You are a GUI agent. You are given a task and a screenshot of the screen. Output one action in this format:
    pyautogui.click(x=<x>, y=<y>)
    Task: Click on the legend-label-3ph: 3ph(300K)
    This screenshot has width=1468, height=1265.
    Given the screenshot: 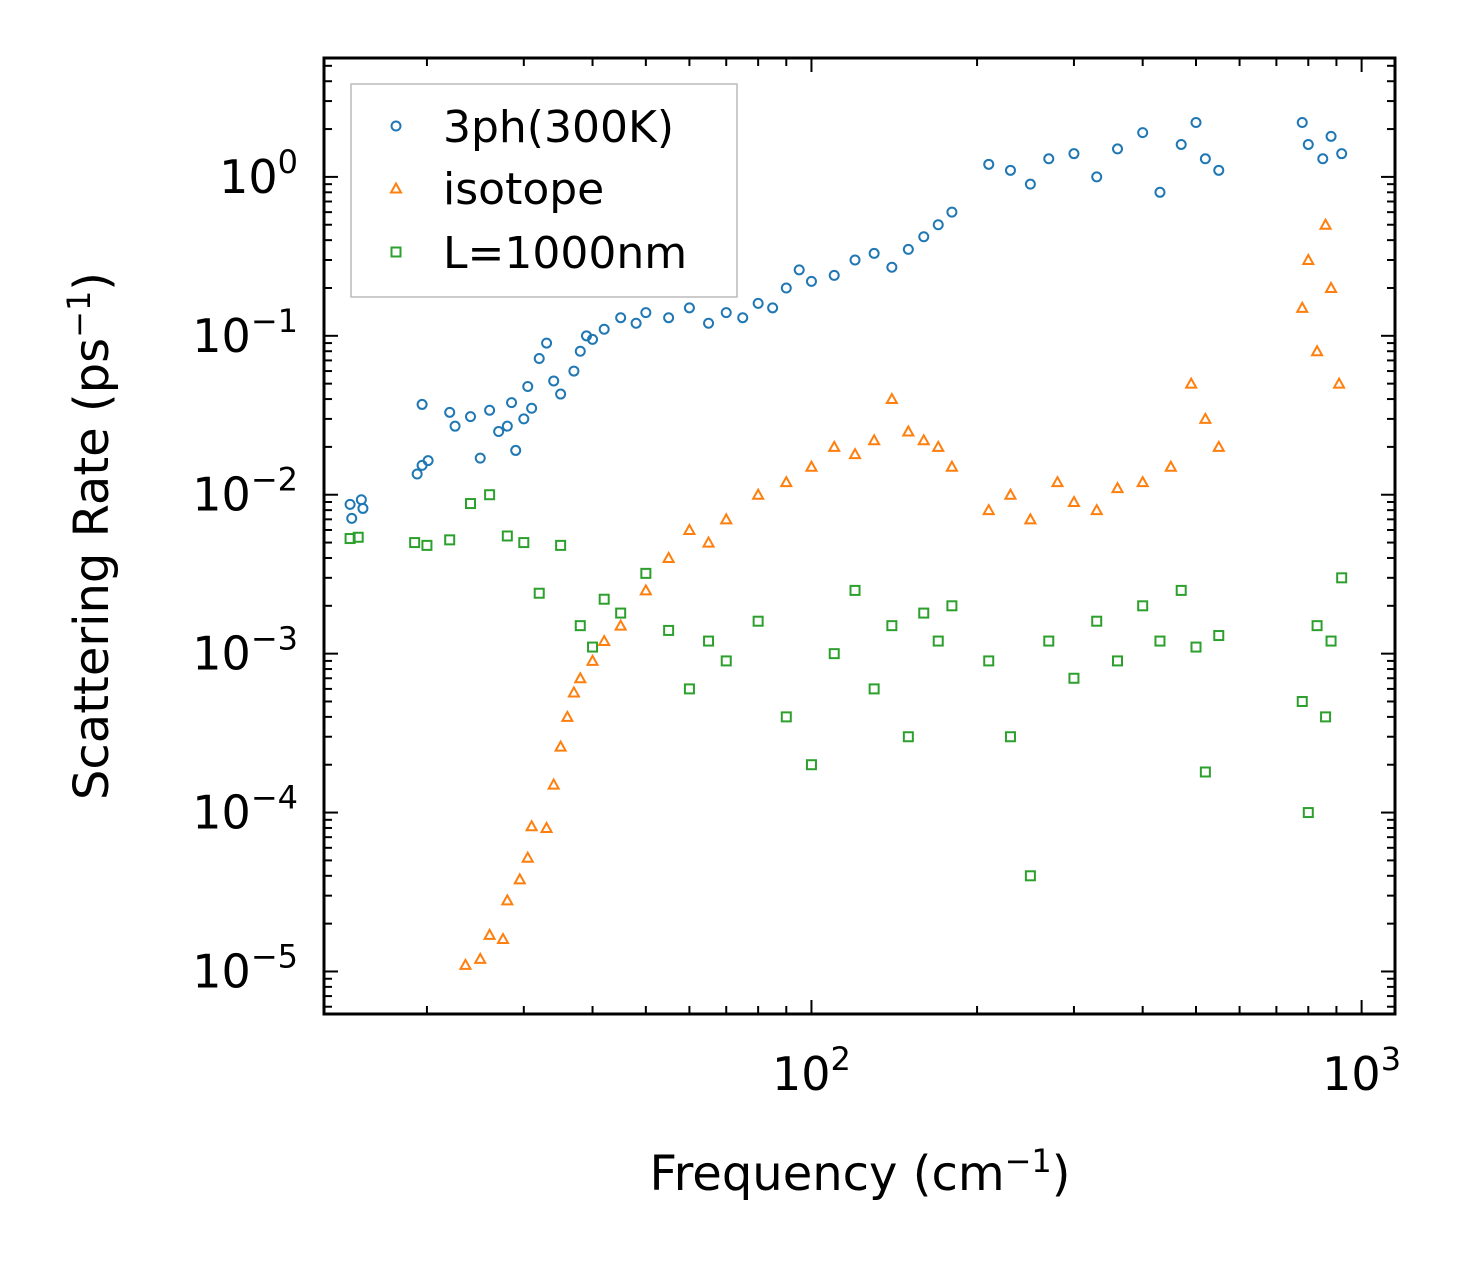 What is the action you would take?
    pyautogui.click(x=558, y=127)
    